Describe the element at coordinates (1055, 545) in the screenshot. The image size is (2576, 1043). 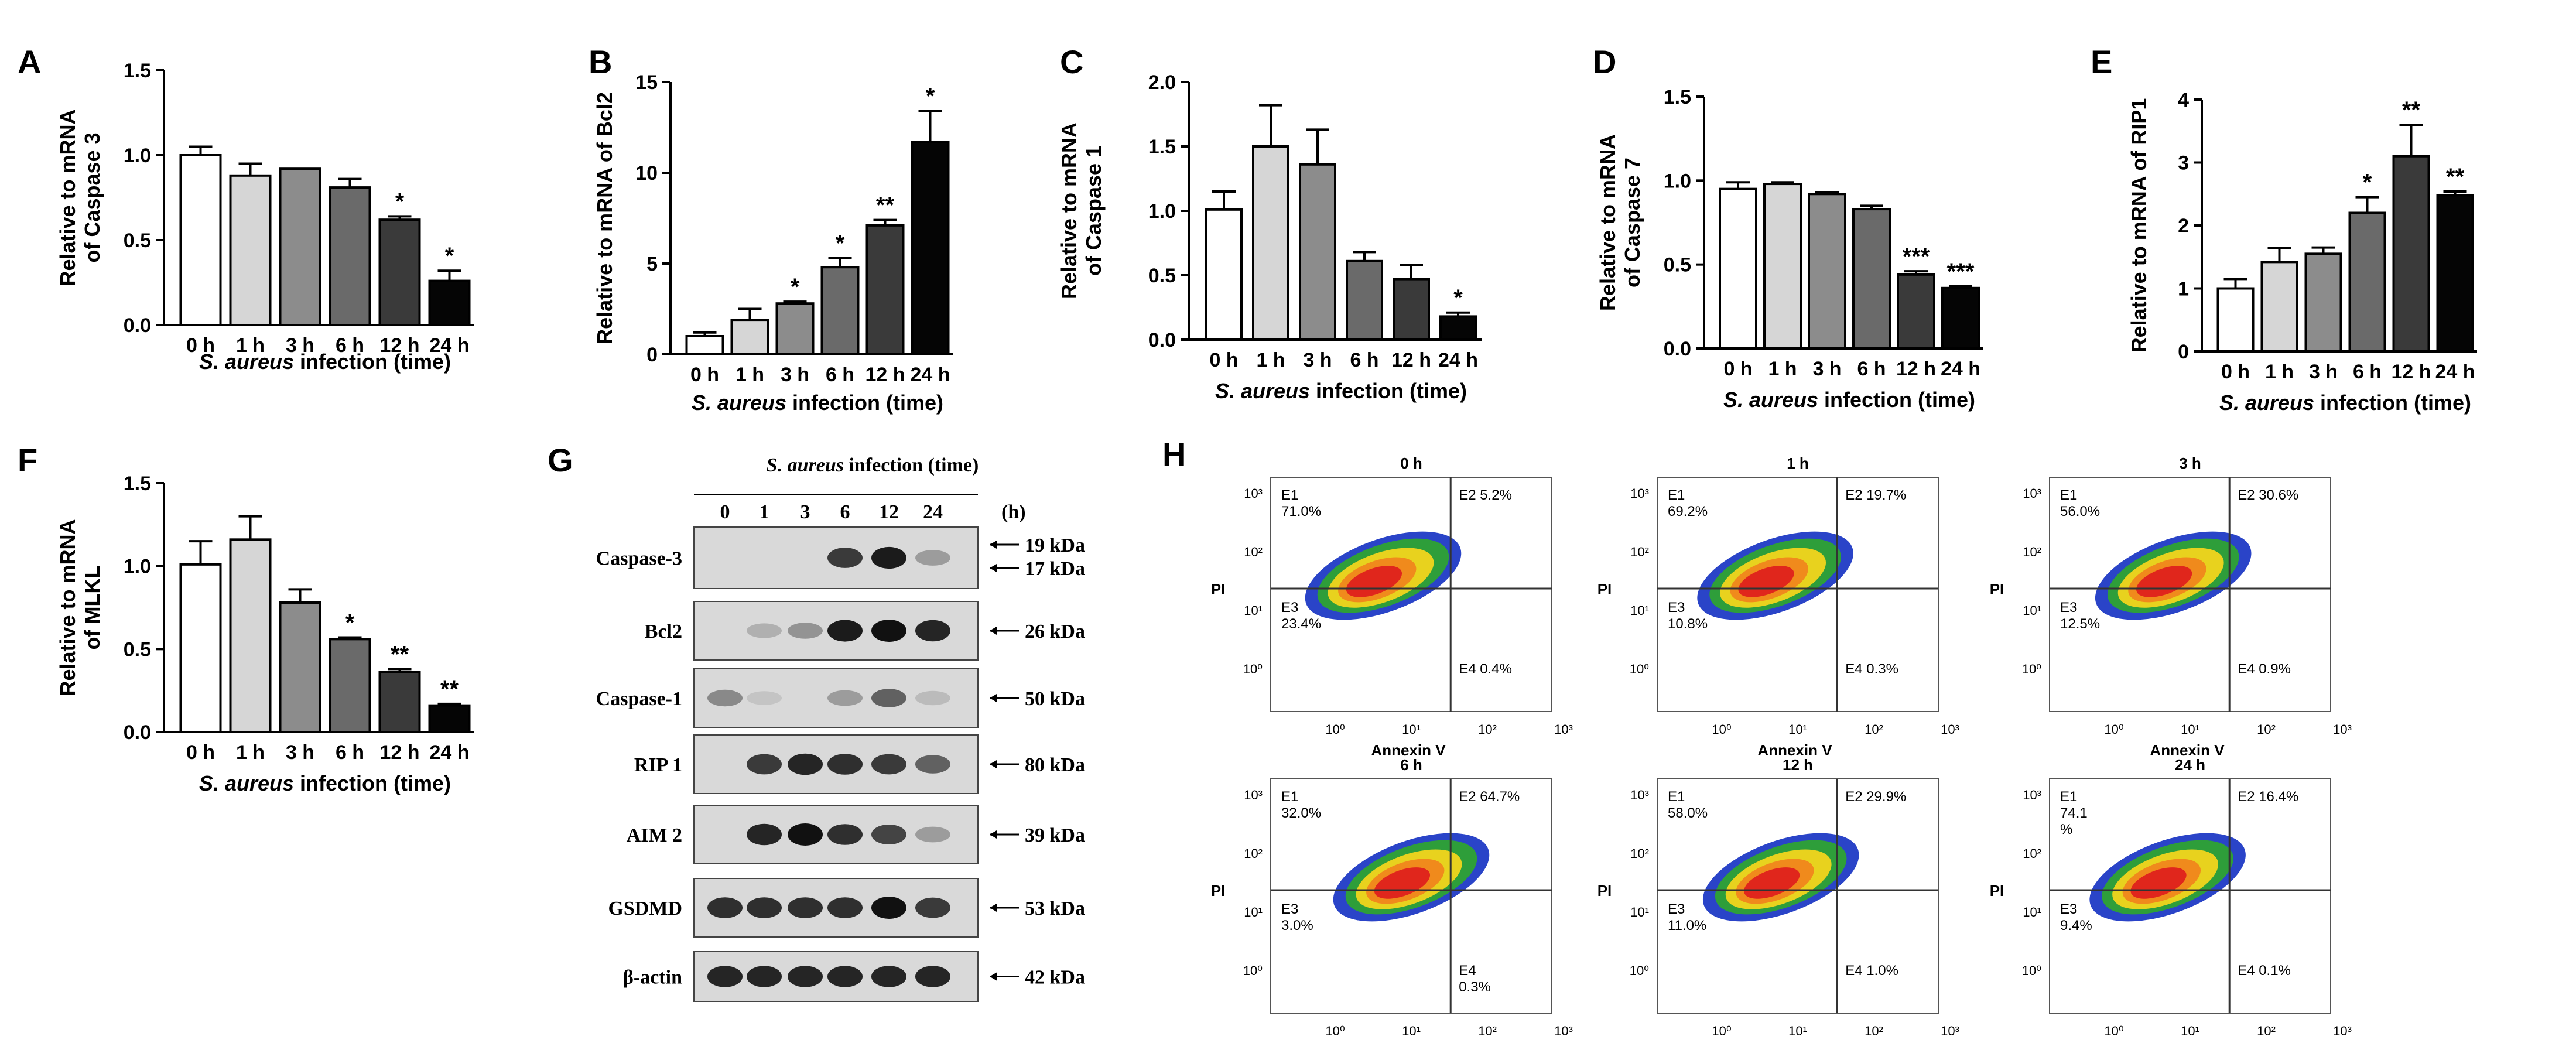
I see `marker-label: 19 kDa` at that location.